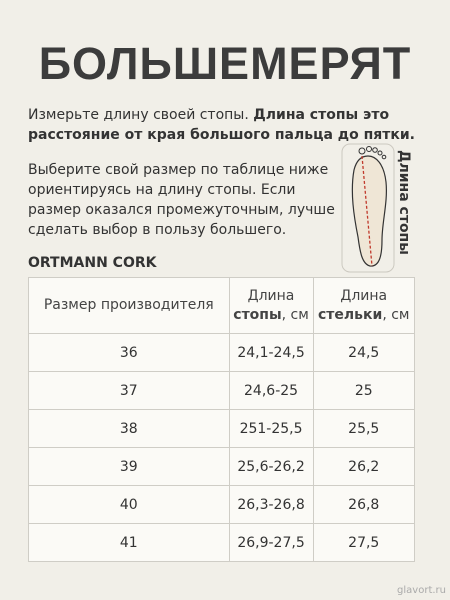 This screenshot has height=600, width=450. Describe the element at coordinates (129, 504) in the screenshot. I see `table-cell: 40` at that location.